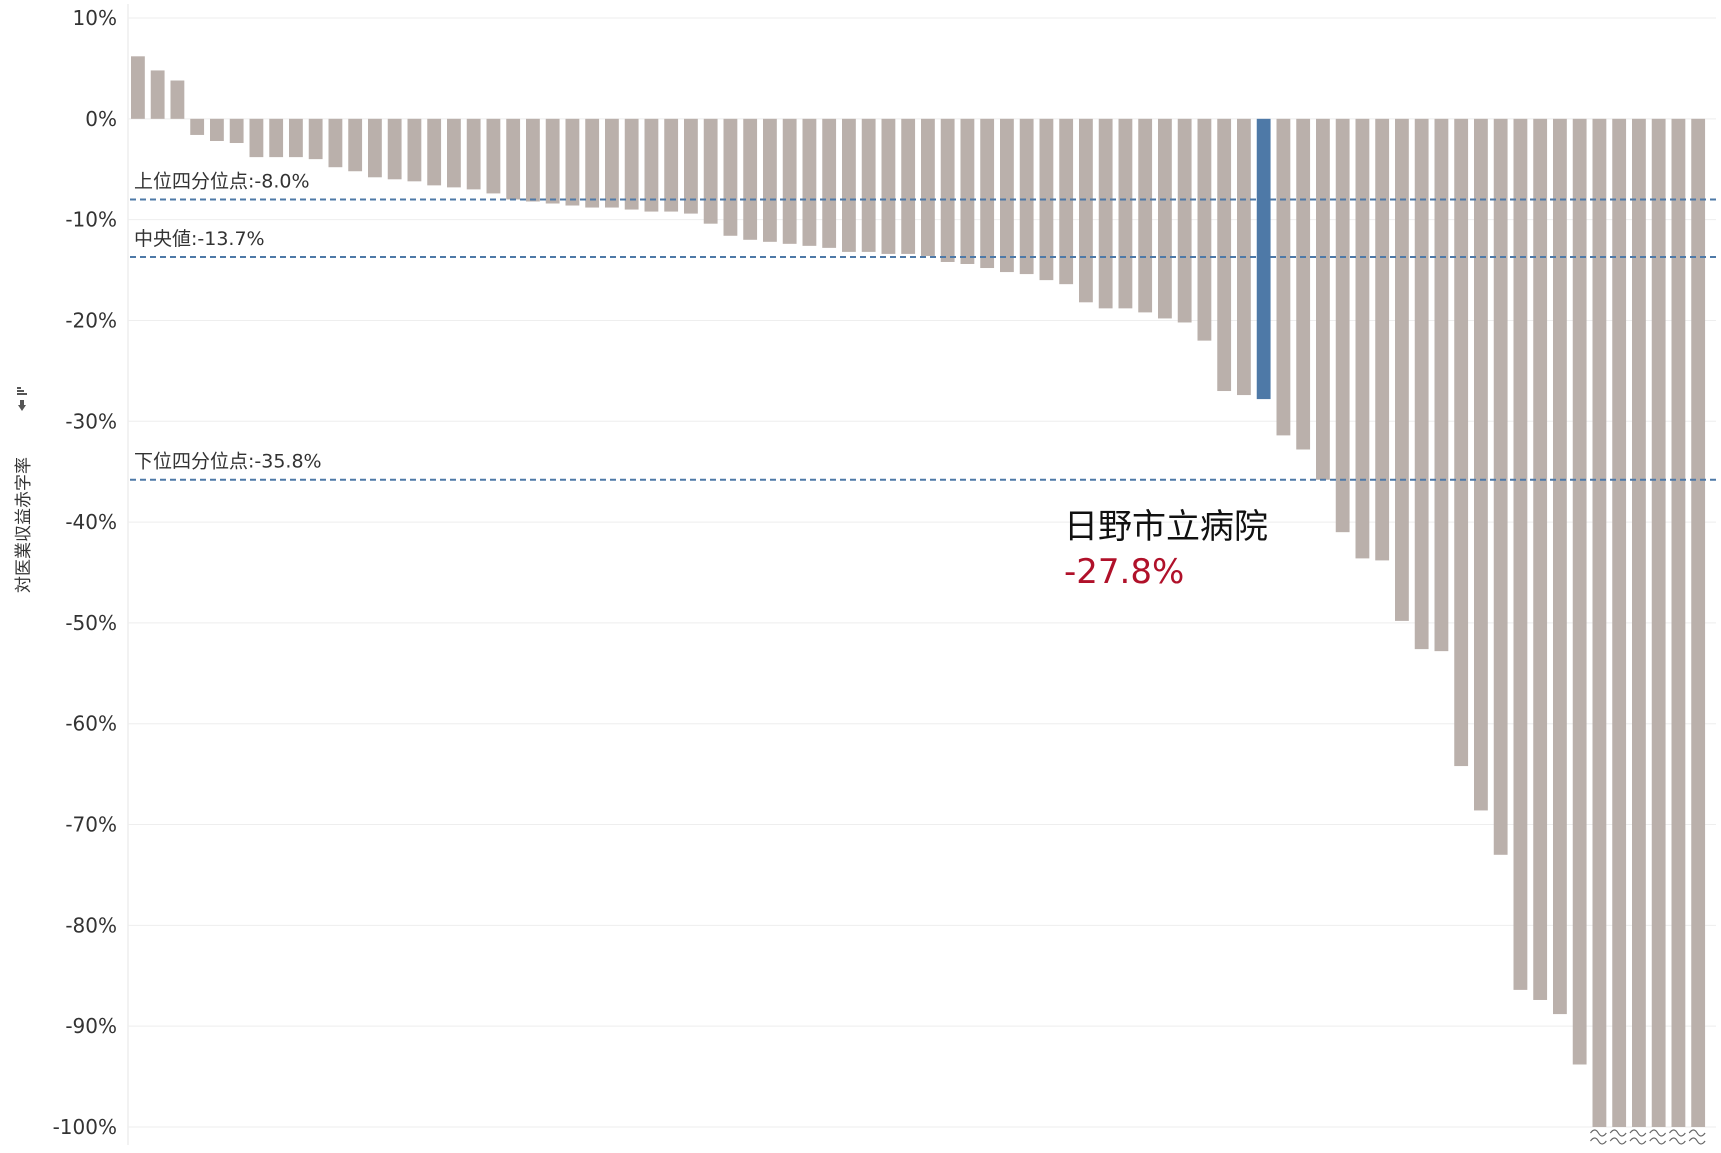  Describe the element at coordinates (1124, 572) in the screenshot. I see `highlight-value-label: -27.8%` at that location.